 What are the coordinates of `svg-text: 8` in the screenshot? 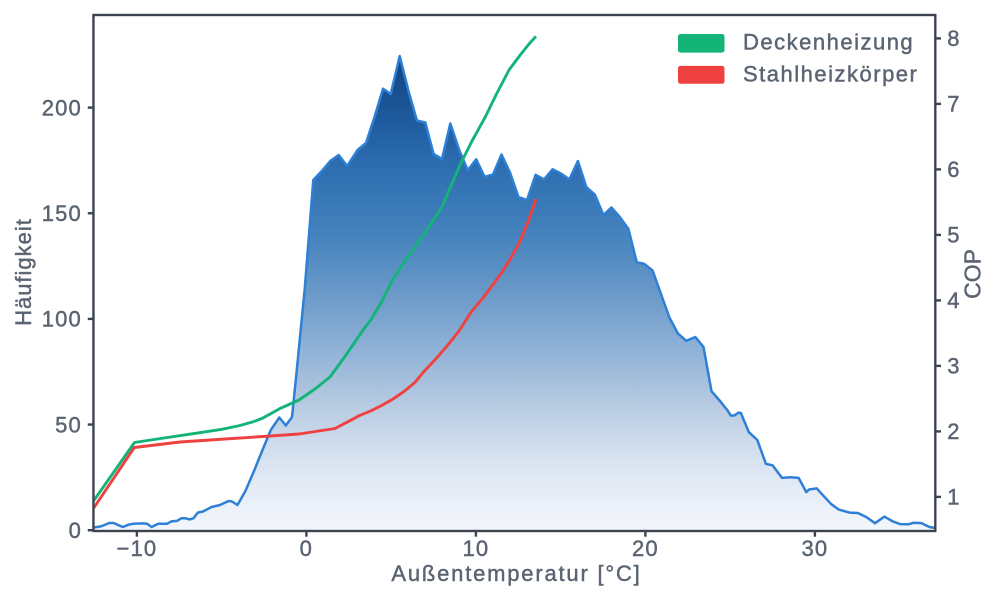 It's located at (953, 38).